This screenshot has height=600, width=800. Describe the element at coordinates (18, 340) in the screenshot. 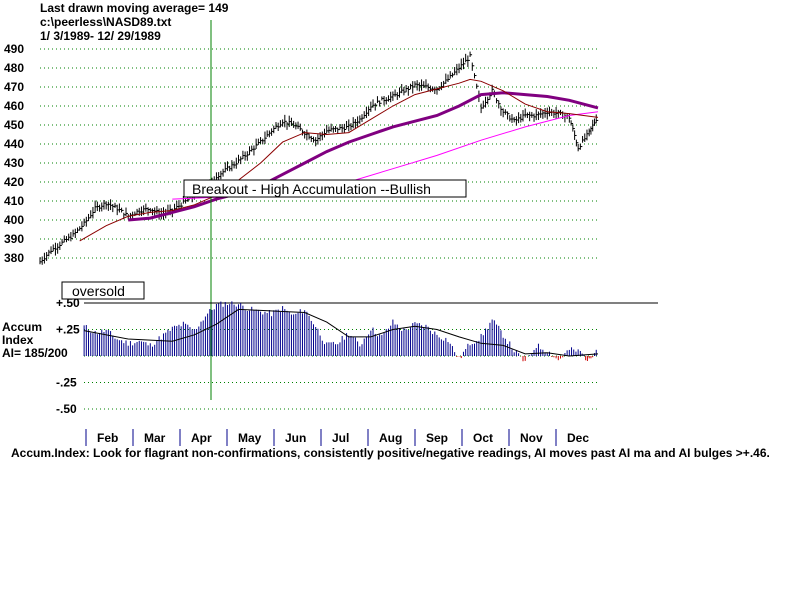

I see `ai-label-2: Index` at that location.